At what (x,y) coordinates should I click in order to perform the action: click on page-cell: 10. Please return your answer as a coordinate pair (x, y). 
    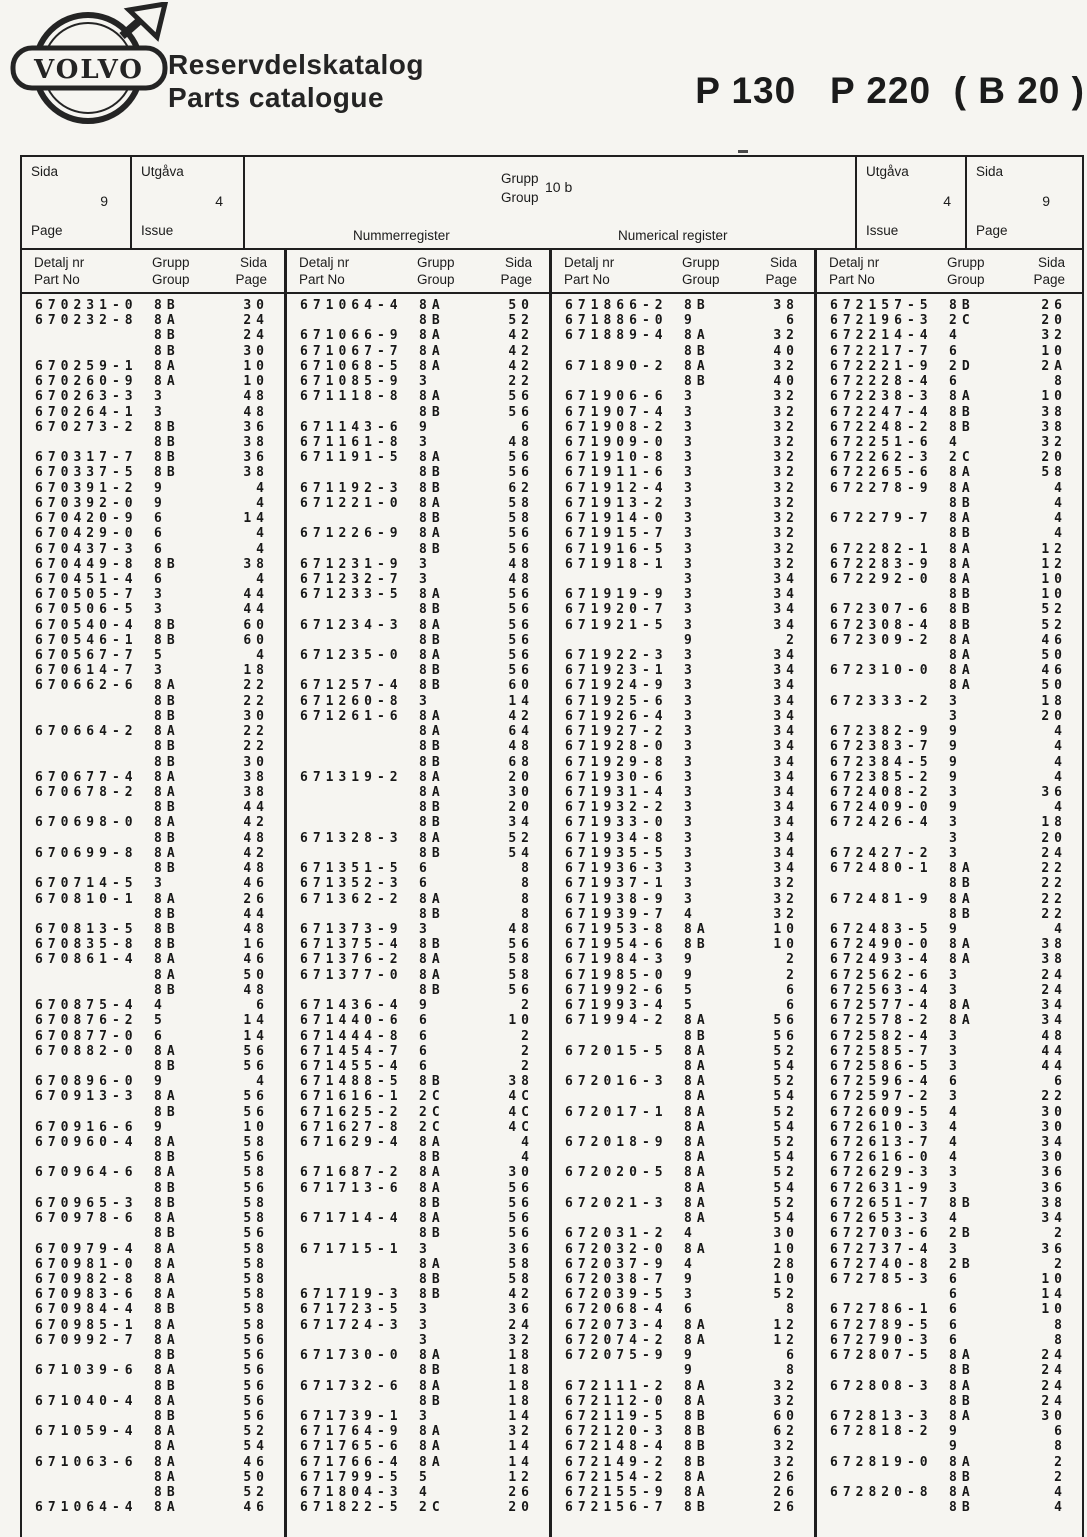
    Looking at the image, I should click on (1054, 351).